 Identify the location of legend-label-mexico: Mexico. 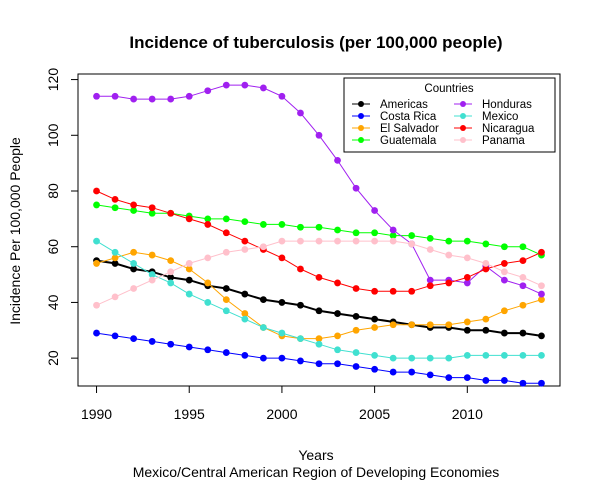
(500, 117).